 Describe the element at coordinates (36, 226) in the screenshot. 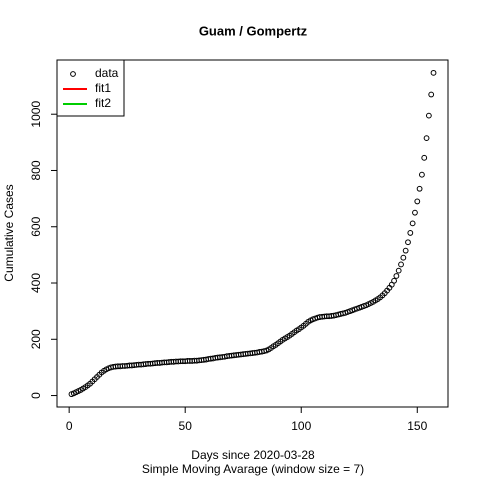

I see `y-tick-label: 600` at that location.